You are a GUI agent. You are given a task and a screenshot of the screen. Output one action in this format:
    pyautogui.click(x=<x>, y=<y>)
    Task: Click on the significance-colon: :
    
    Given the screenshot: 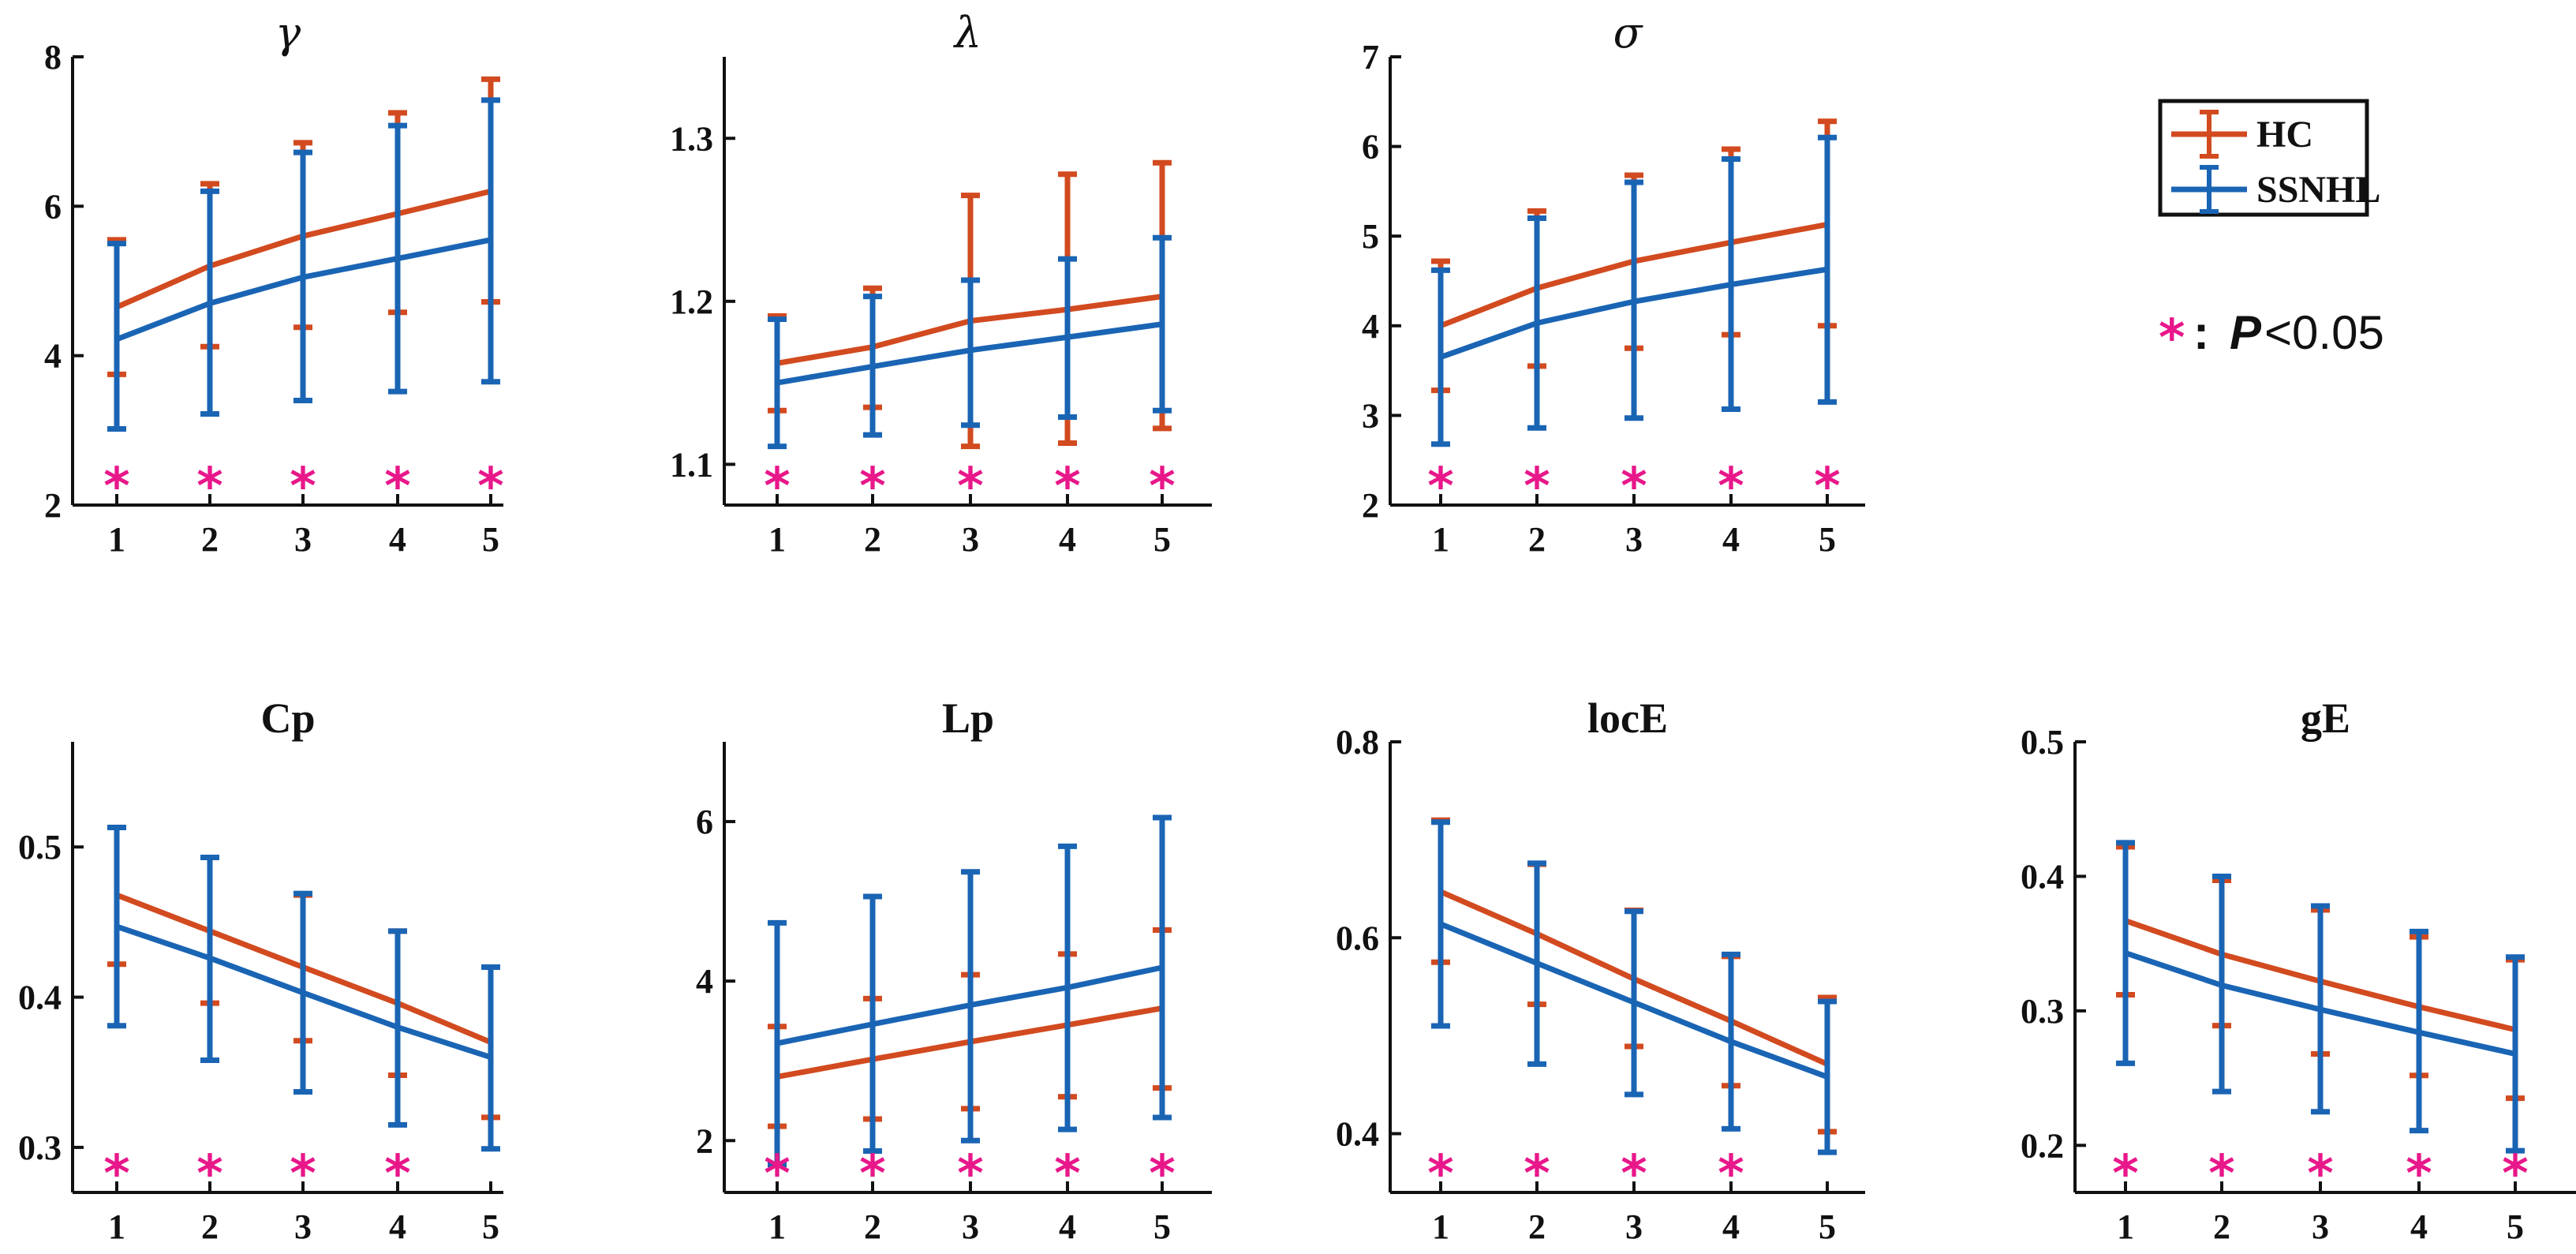 What is the action you would take?
    pyautogui.click(x=2201, y=332)
    